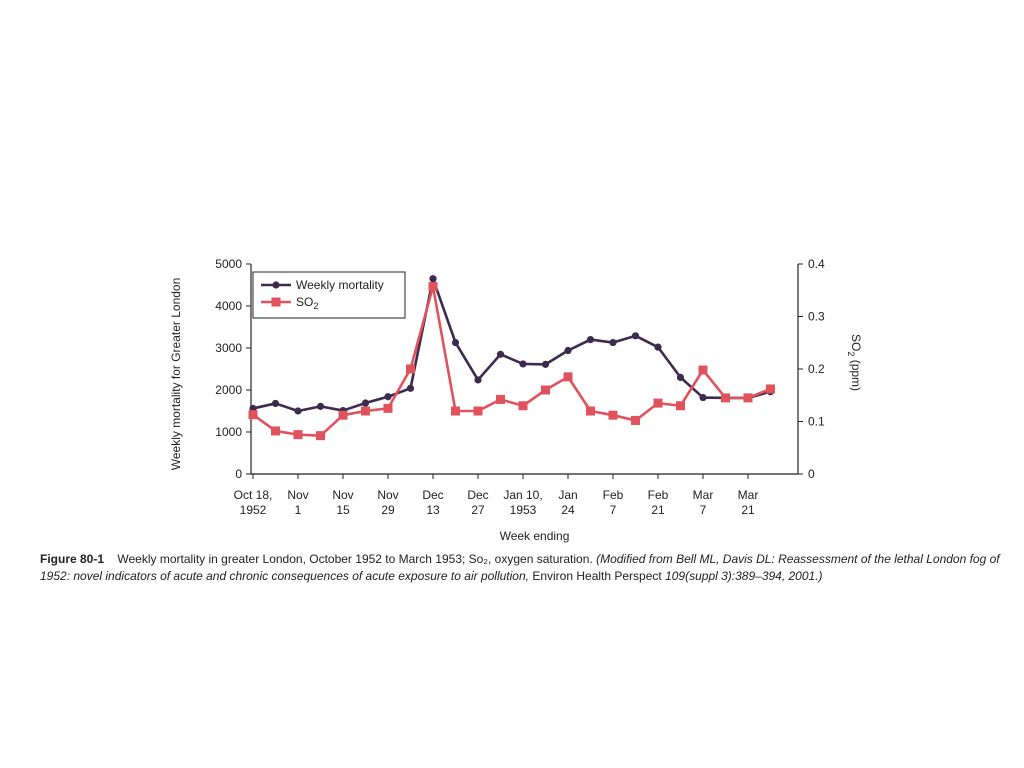 Image resolution: width=1024 pixels, height=768 pixels. Describe the element at coordinates (567, 495) in the screenshot. I see `x-tick-label: Jan` at that location.